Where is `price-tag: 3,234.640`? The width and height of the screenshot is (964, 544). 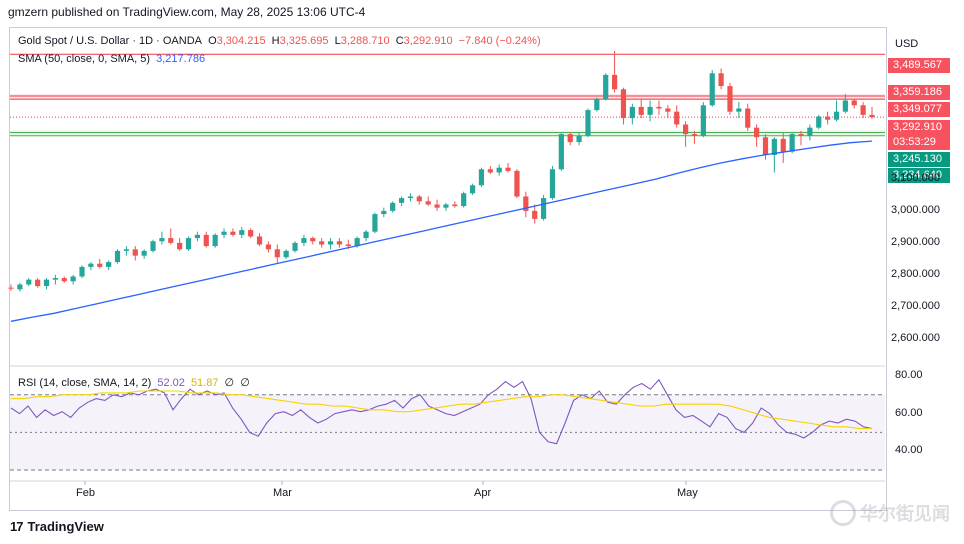
price-tag: 3,234.640 is located at coordinates (919, 175).